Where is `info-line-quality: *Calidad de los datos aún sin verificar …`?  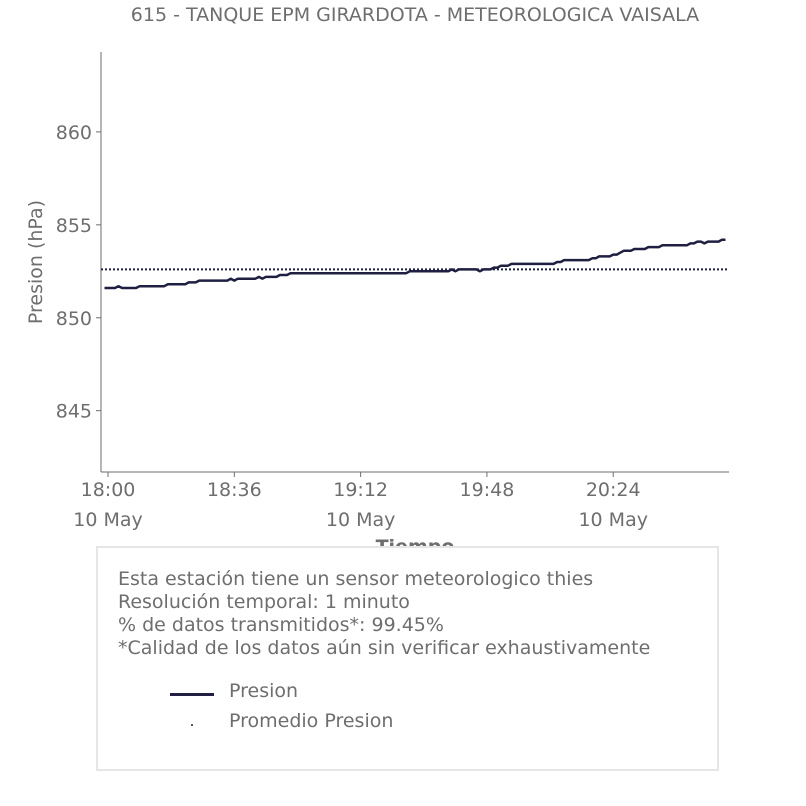
info-line-quality: *Calidad de los datos aún sin verificar … is located at coordinates (384, 648).